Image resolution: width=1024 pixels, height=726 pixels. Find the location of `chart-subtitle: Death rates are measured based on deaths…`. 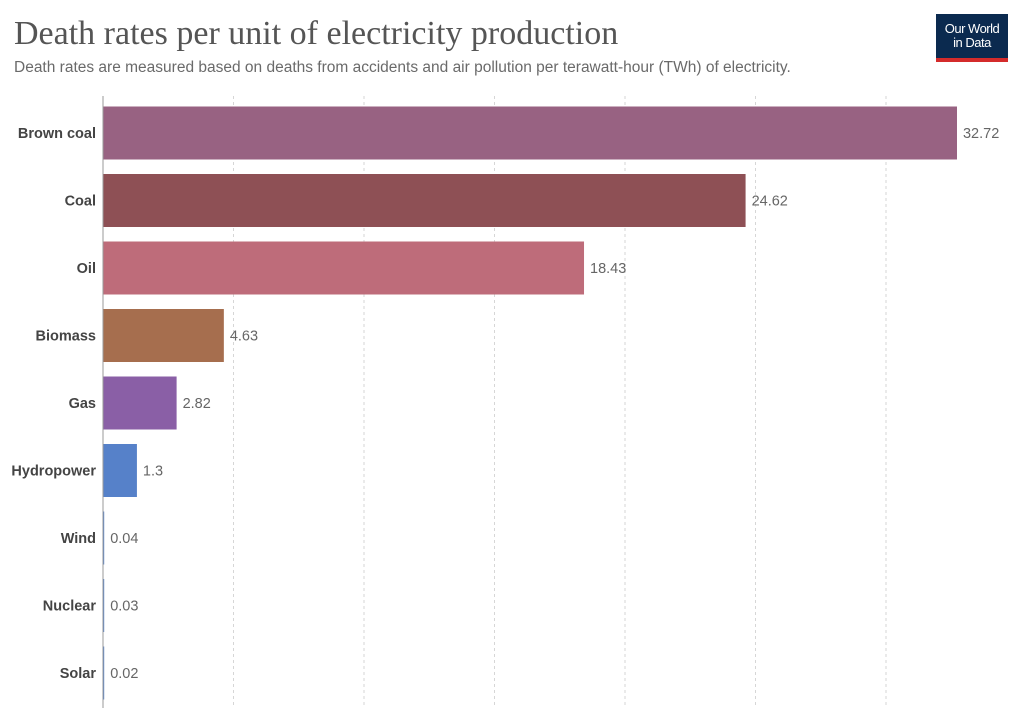

chart-subtitle: Death rates are measured based on deaths… is located at coordinates (402, 67).